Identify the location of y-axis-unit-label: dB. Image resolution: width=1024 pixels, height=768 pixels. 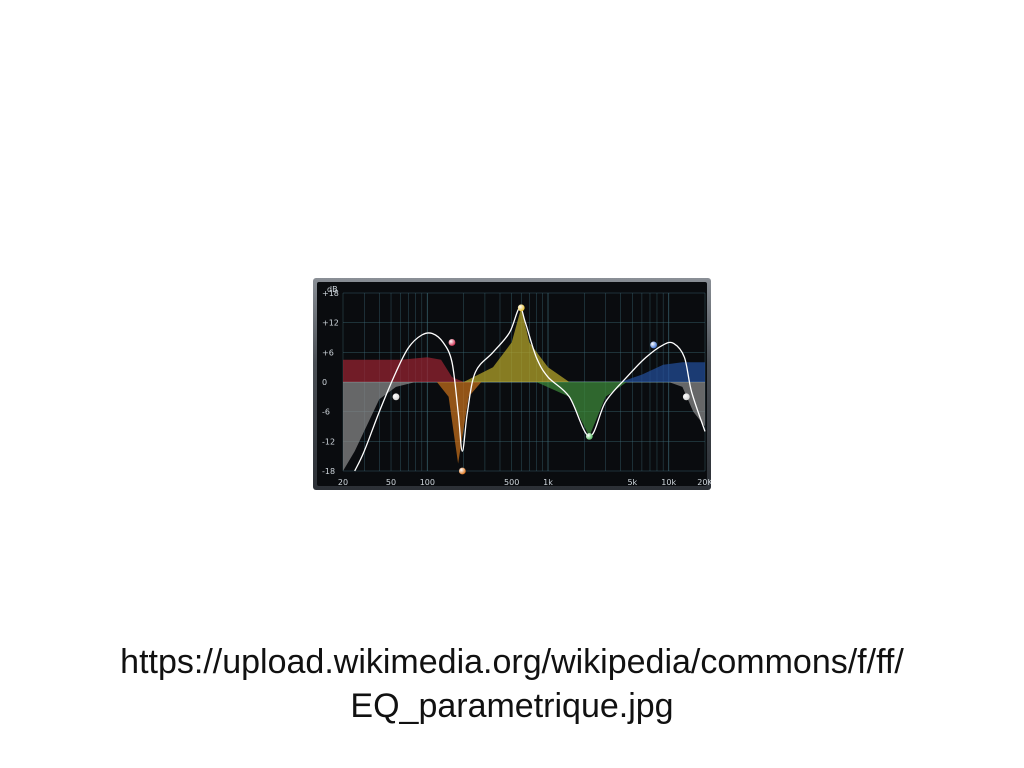
(332, 289).